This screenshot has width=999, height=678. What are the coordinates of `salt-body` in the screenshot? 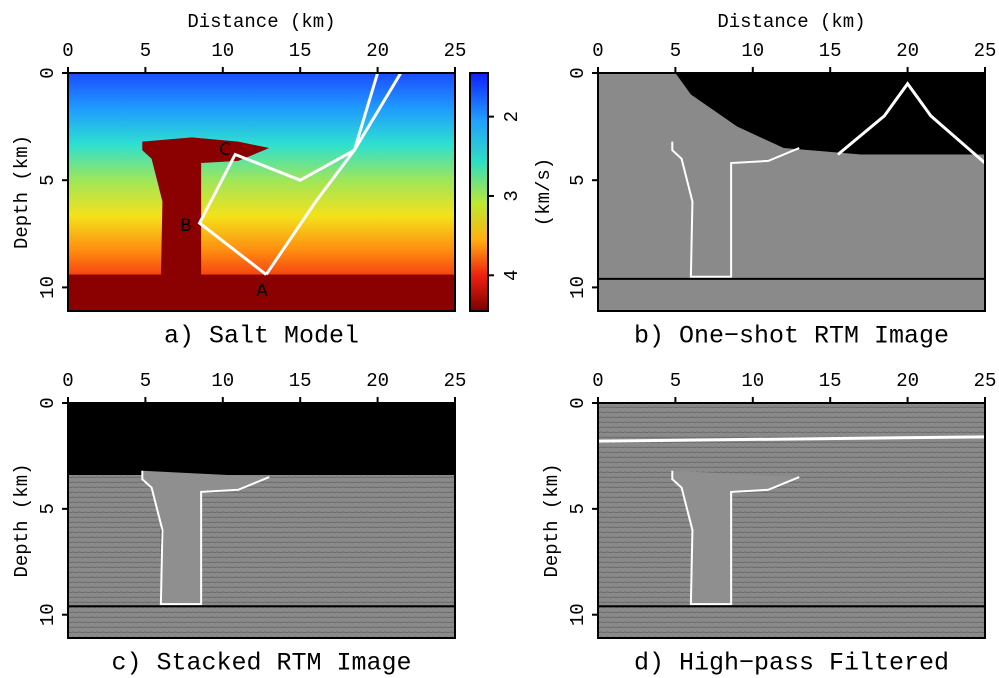 It's located at (206, 207).